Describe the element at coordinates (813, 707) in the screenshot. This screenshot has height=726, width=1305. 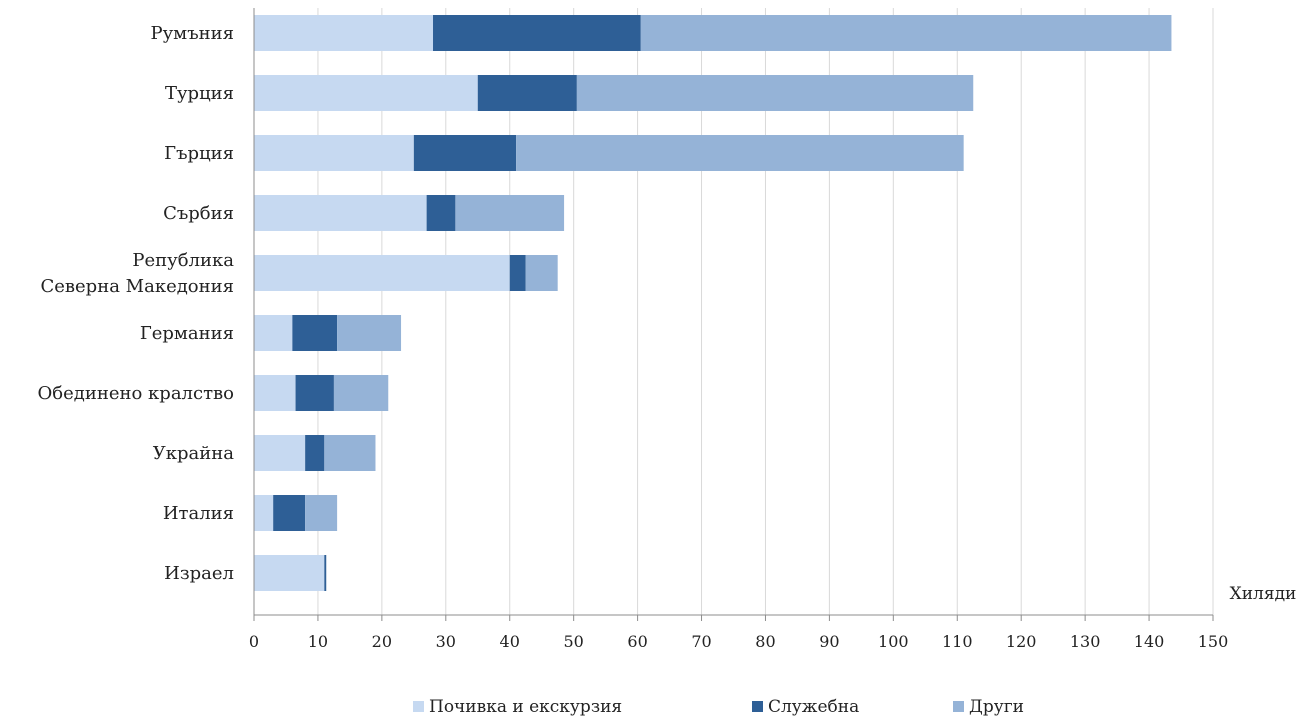
I see `legend-label: Служебна` at that location.